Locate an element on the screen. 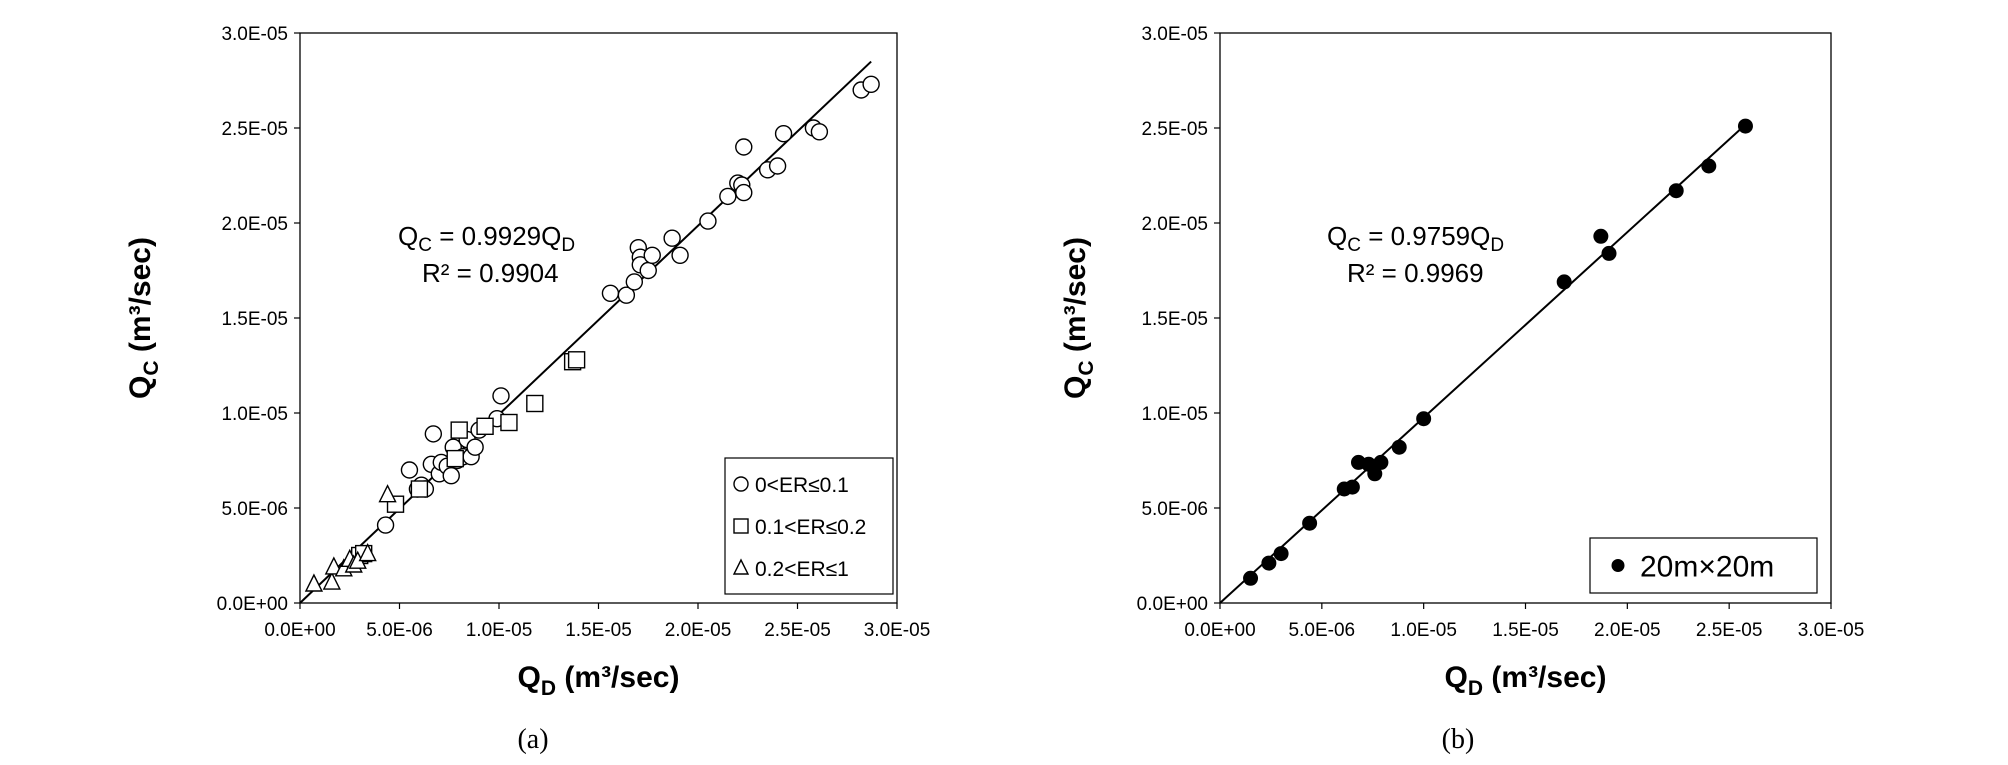  legend: 20m×20m is located at coordinates (1703, 565).